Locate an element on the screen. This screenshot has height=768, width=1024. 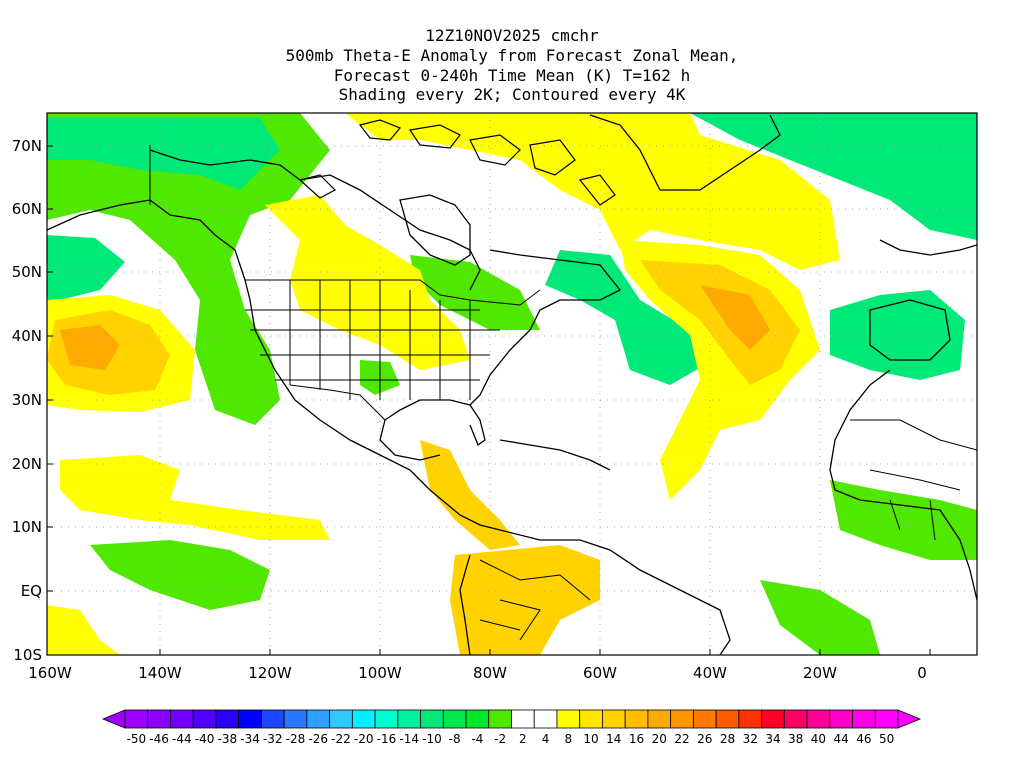
lon-label-100w: 100W is located at coordinates (380, 673).